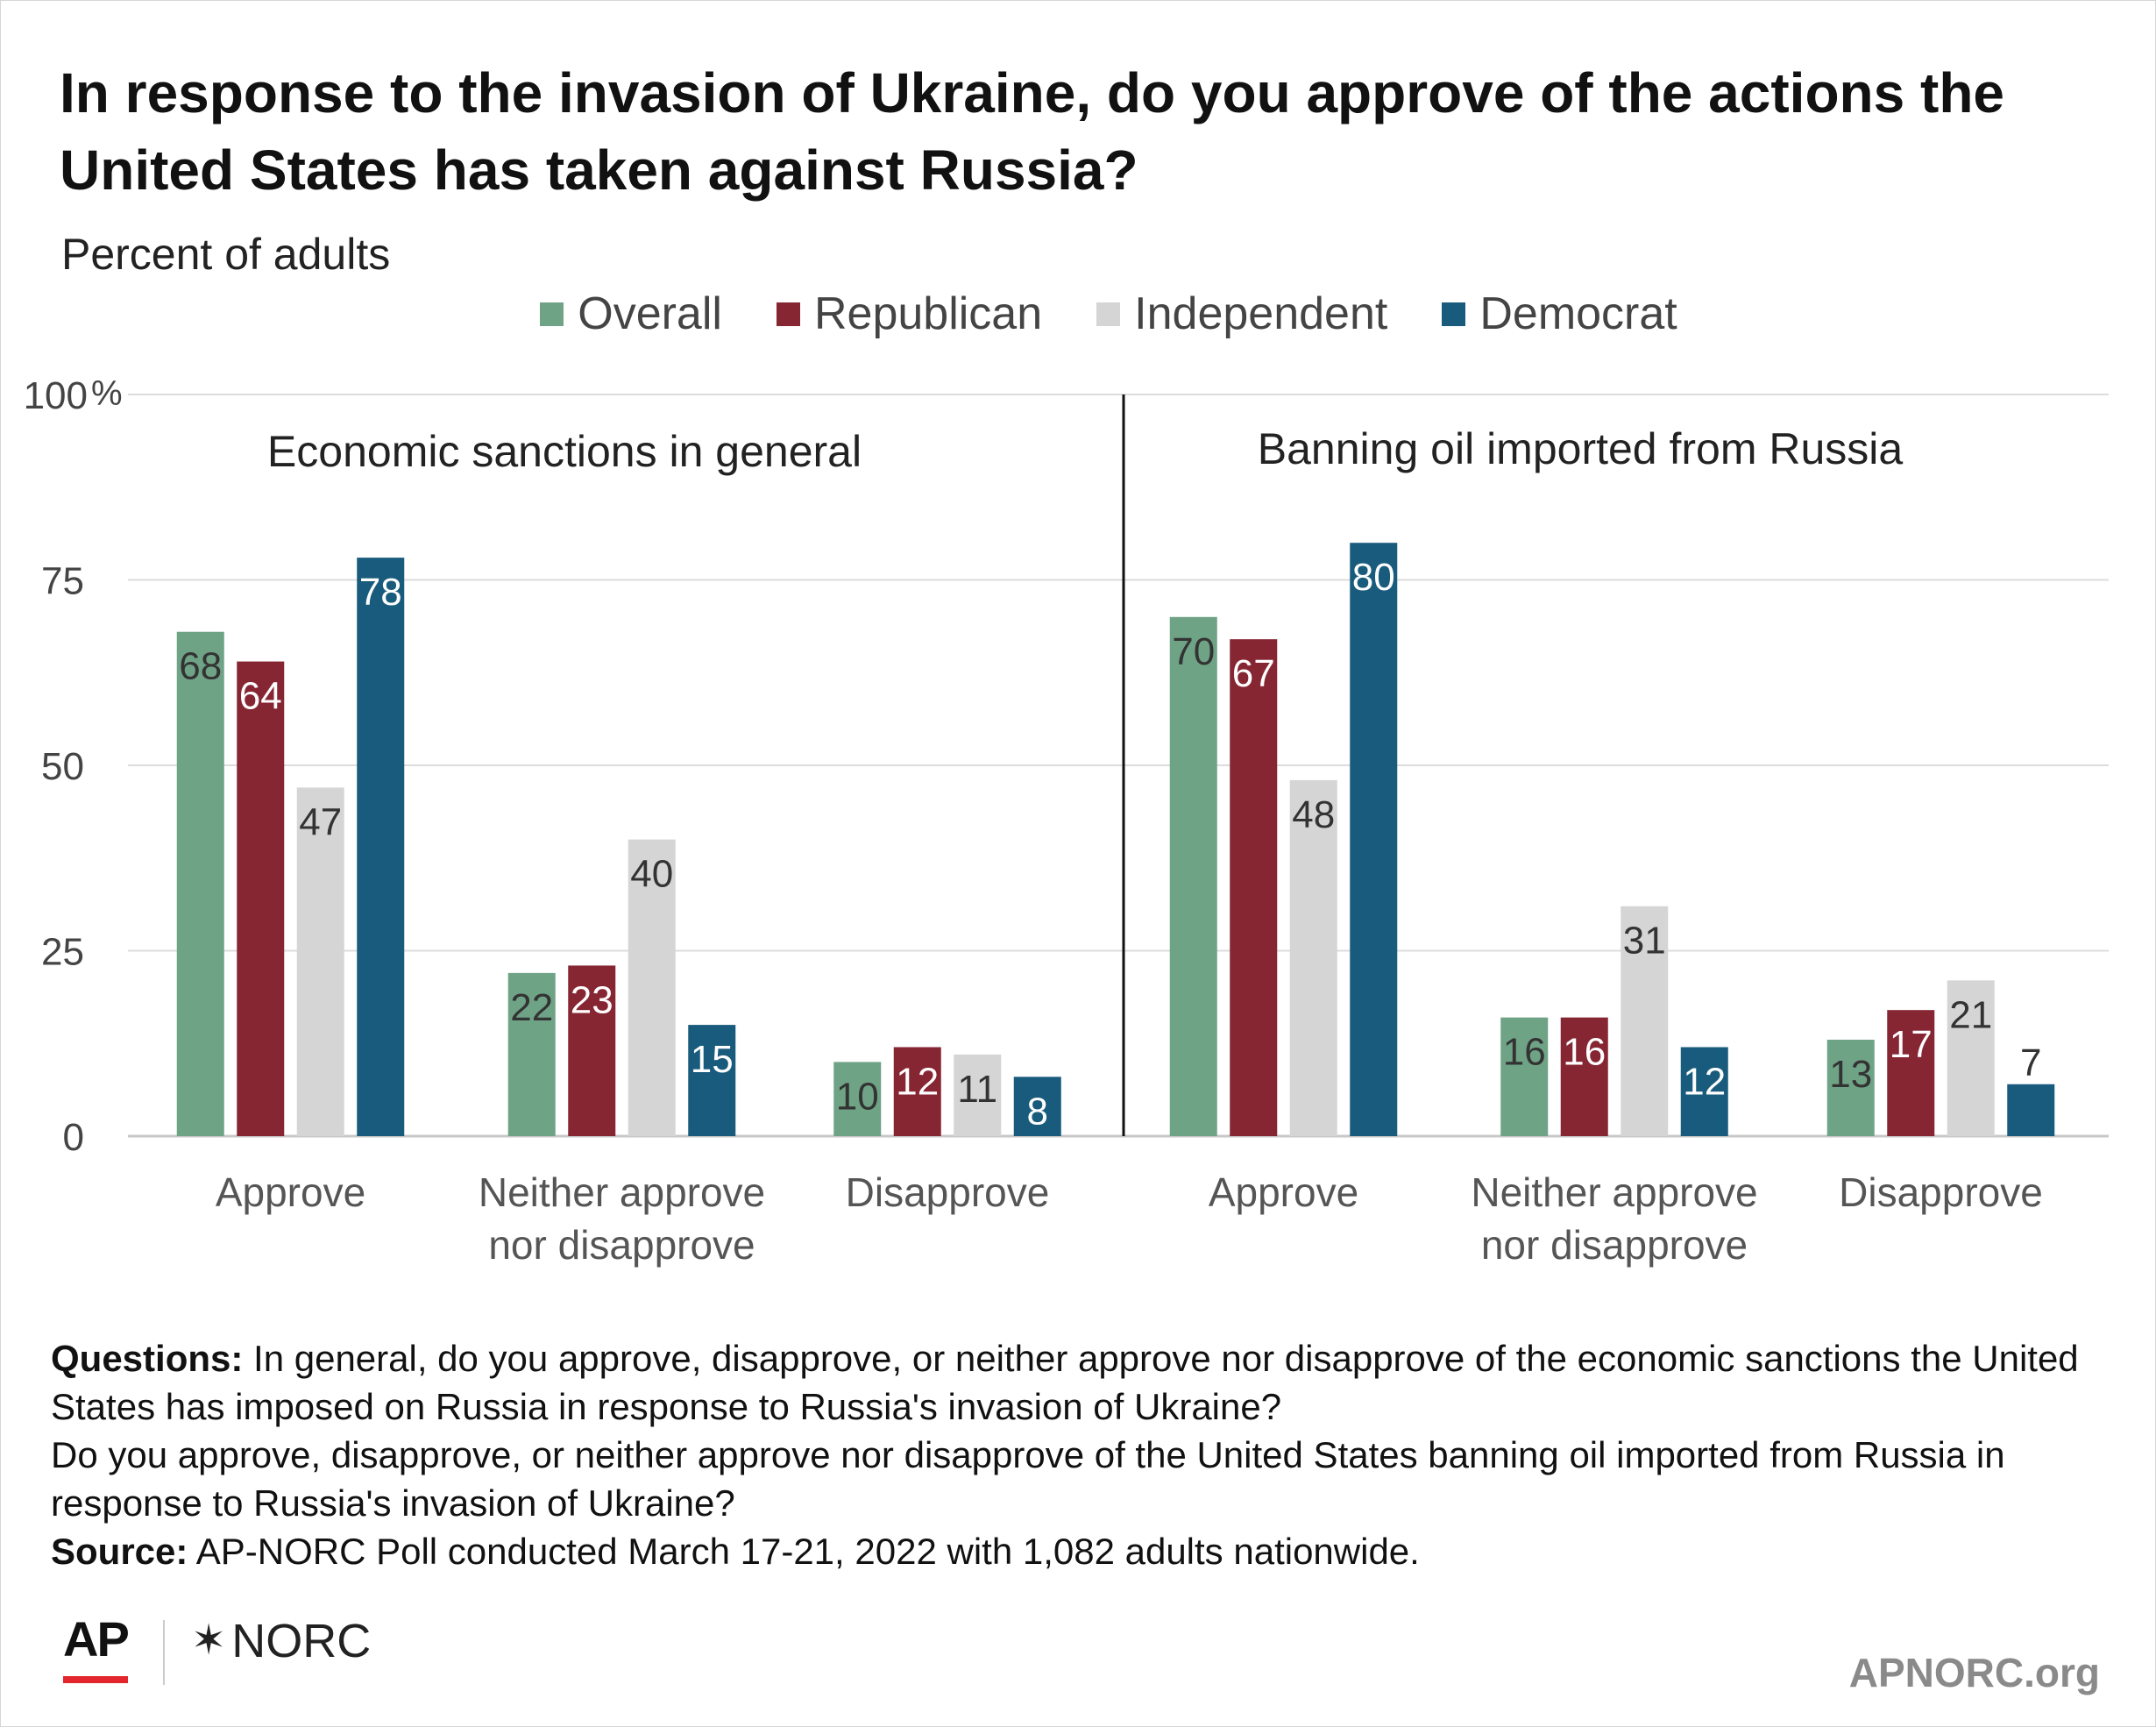  Describe the element at coordinates (209, 1640) in the screenshot. I see `norc-star-icon: ✶` at that location.